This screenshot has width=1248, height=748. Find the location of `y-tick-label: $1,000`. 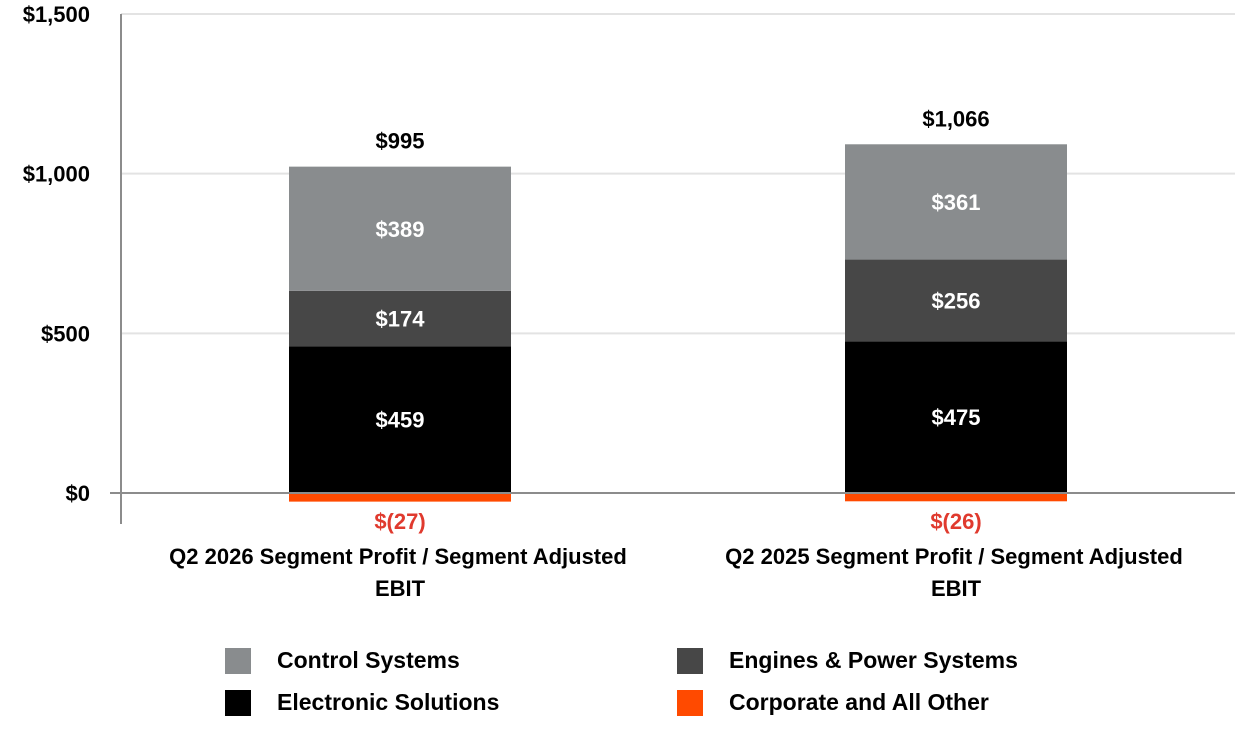

y-tick-label: $1,000 is located at coordinates (56, 174).